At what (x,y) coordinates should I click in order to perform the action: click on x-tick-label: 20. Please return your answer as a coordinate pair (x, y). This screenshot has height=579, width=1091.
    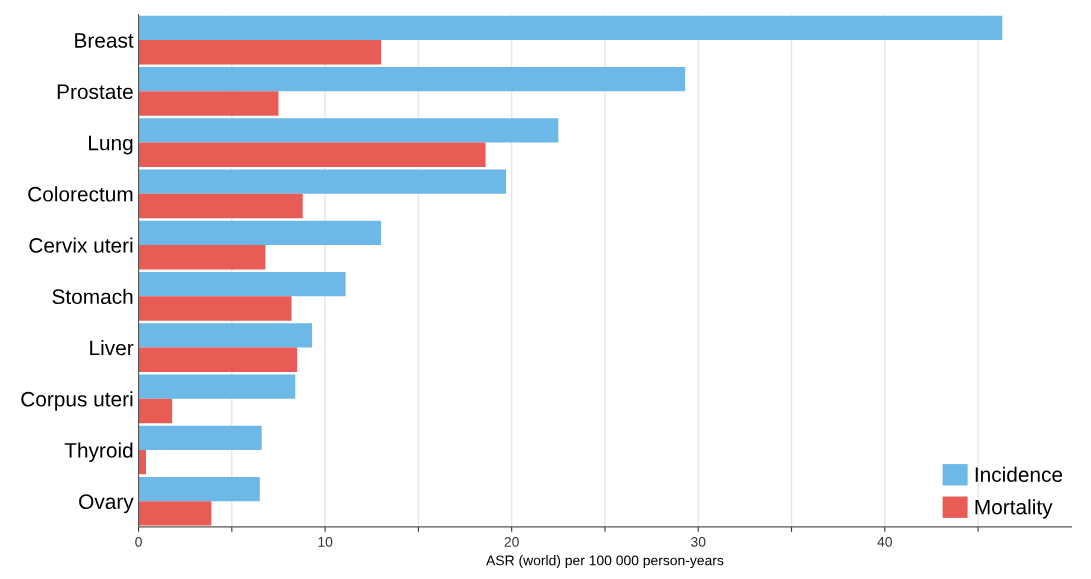
    Looking at the image, I should click on (511, 541).